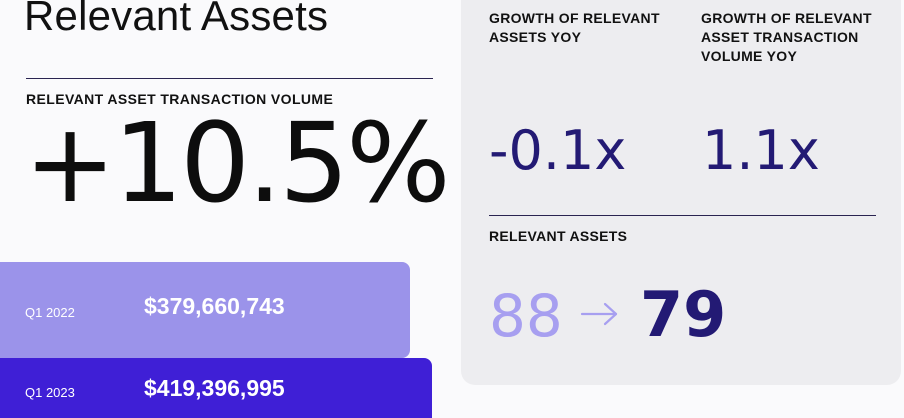  Describe the element at coordinates (176, 19) in the screenshot. I see `page-title: Relevant Assets` at that location.